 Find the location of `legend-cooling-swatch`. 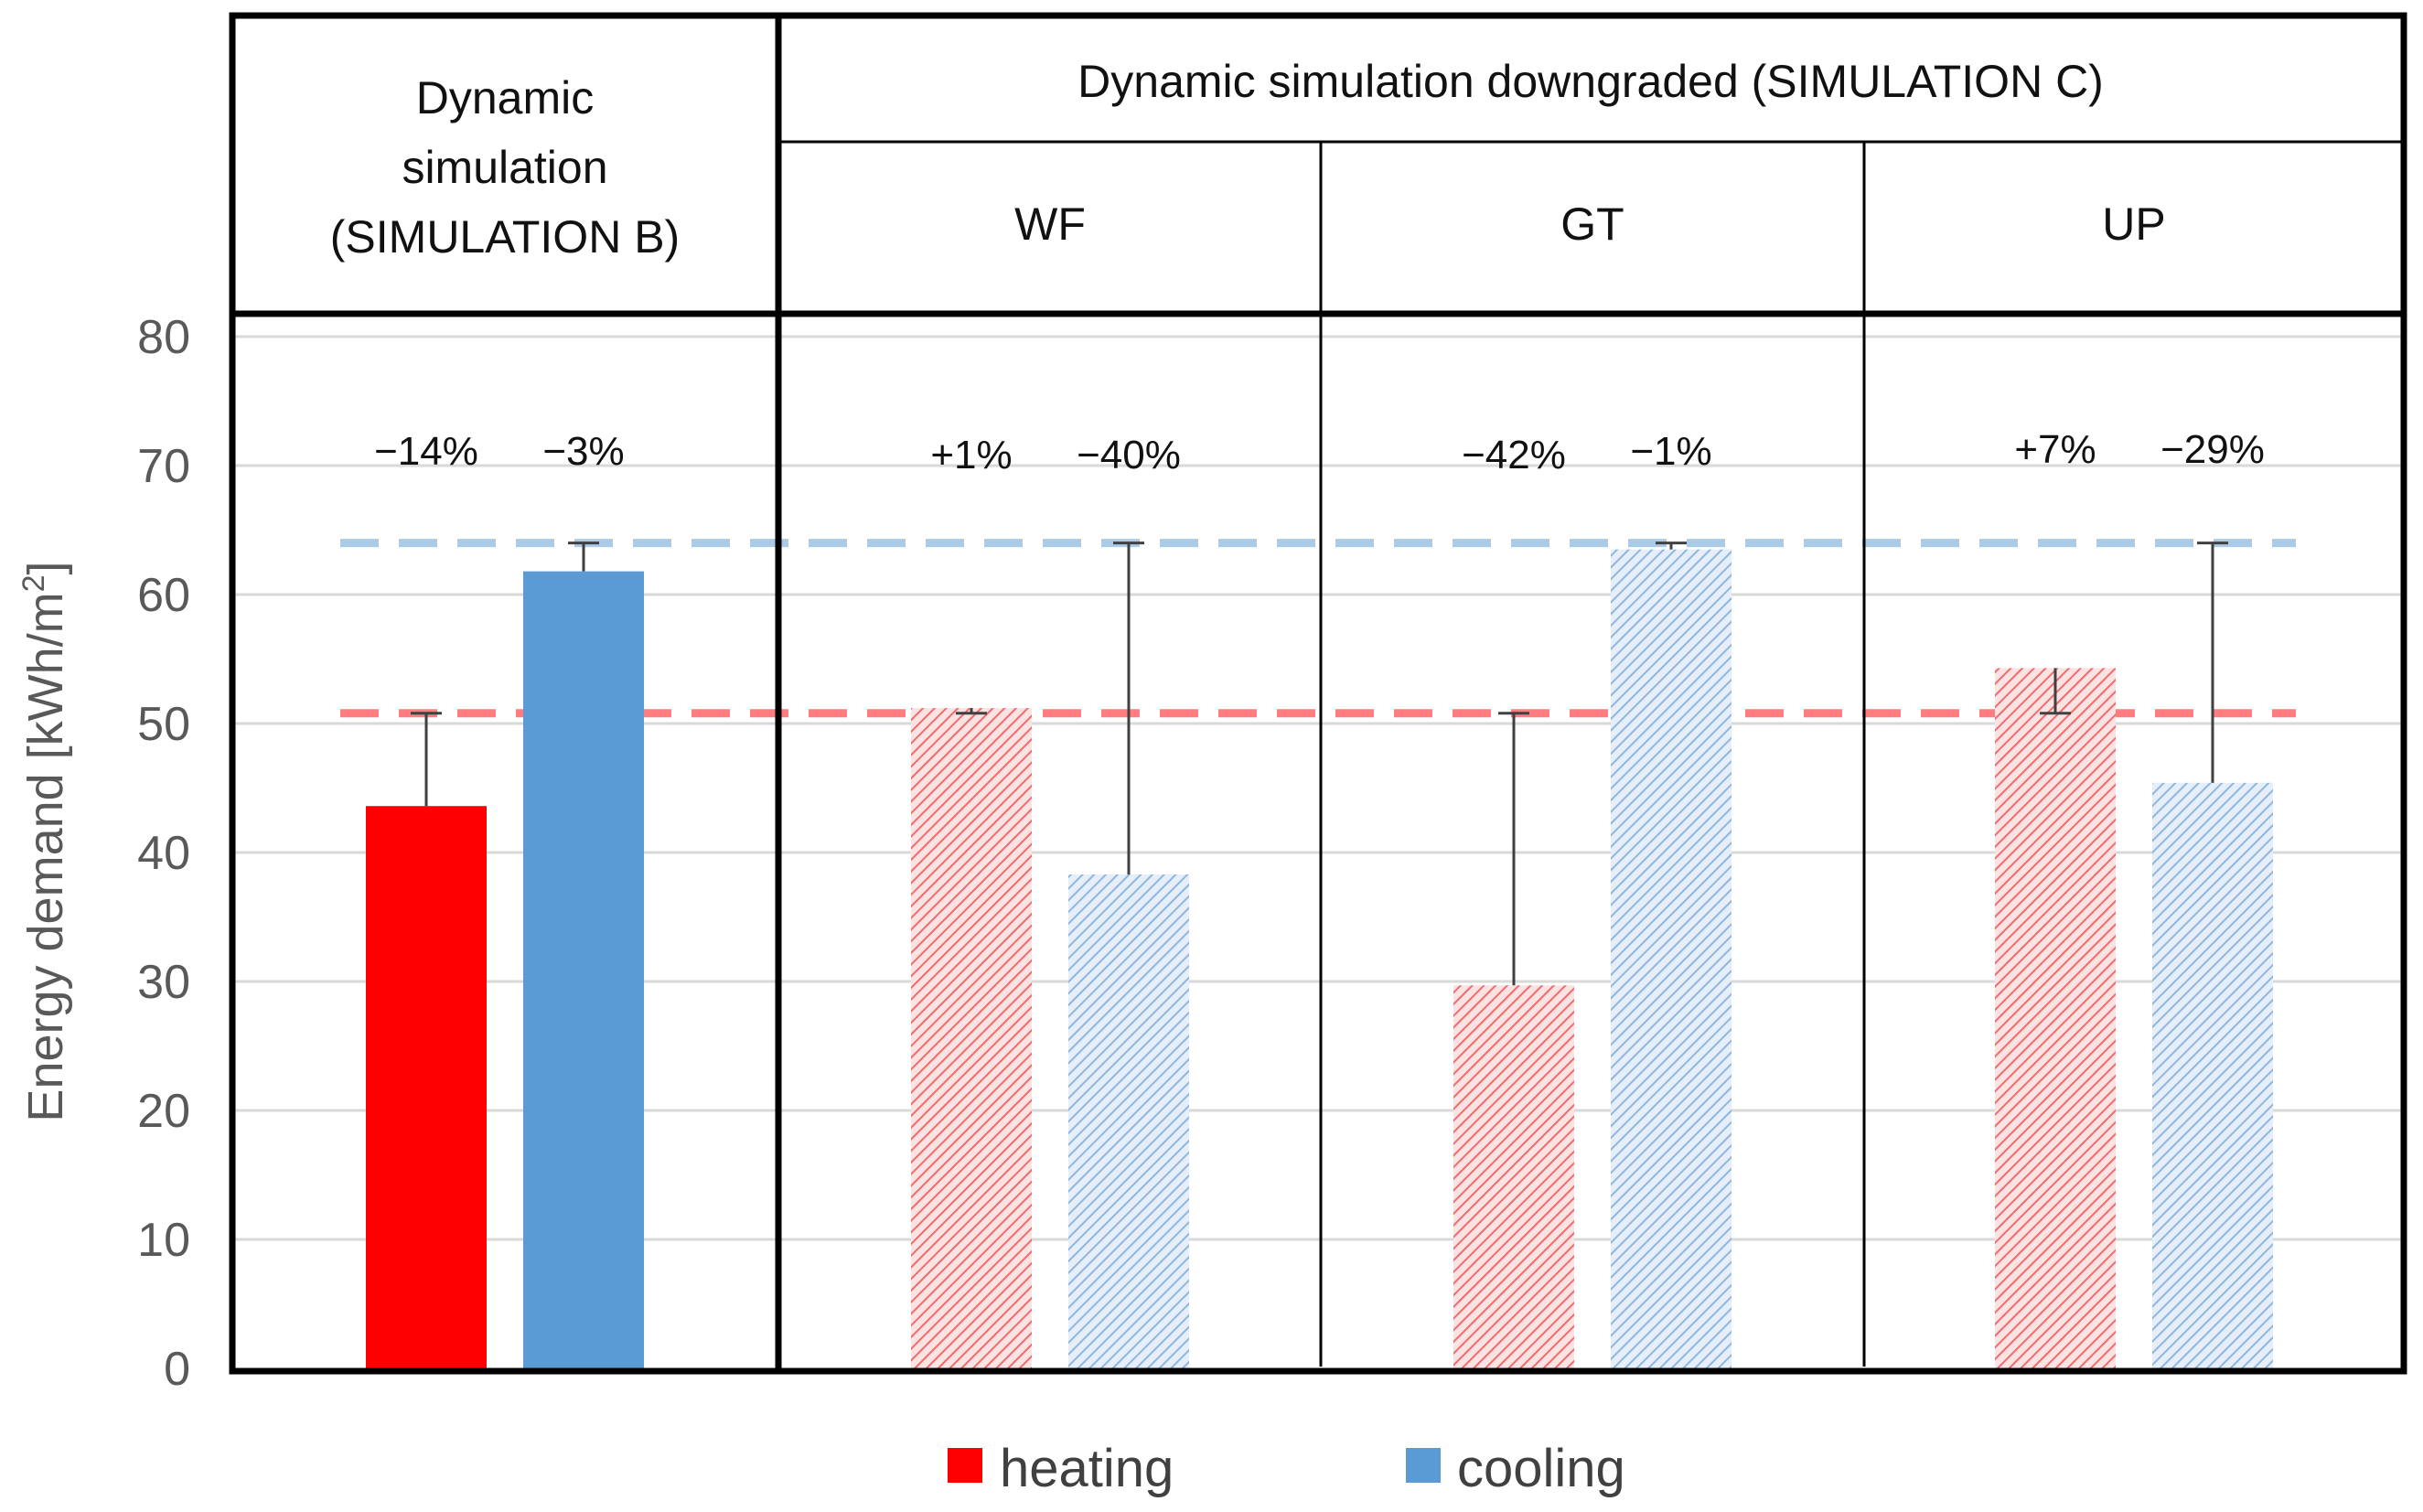

legend-cooling-swatch is located at coordinates (1423, 1465).